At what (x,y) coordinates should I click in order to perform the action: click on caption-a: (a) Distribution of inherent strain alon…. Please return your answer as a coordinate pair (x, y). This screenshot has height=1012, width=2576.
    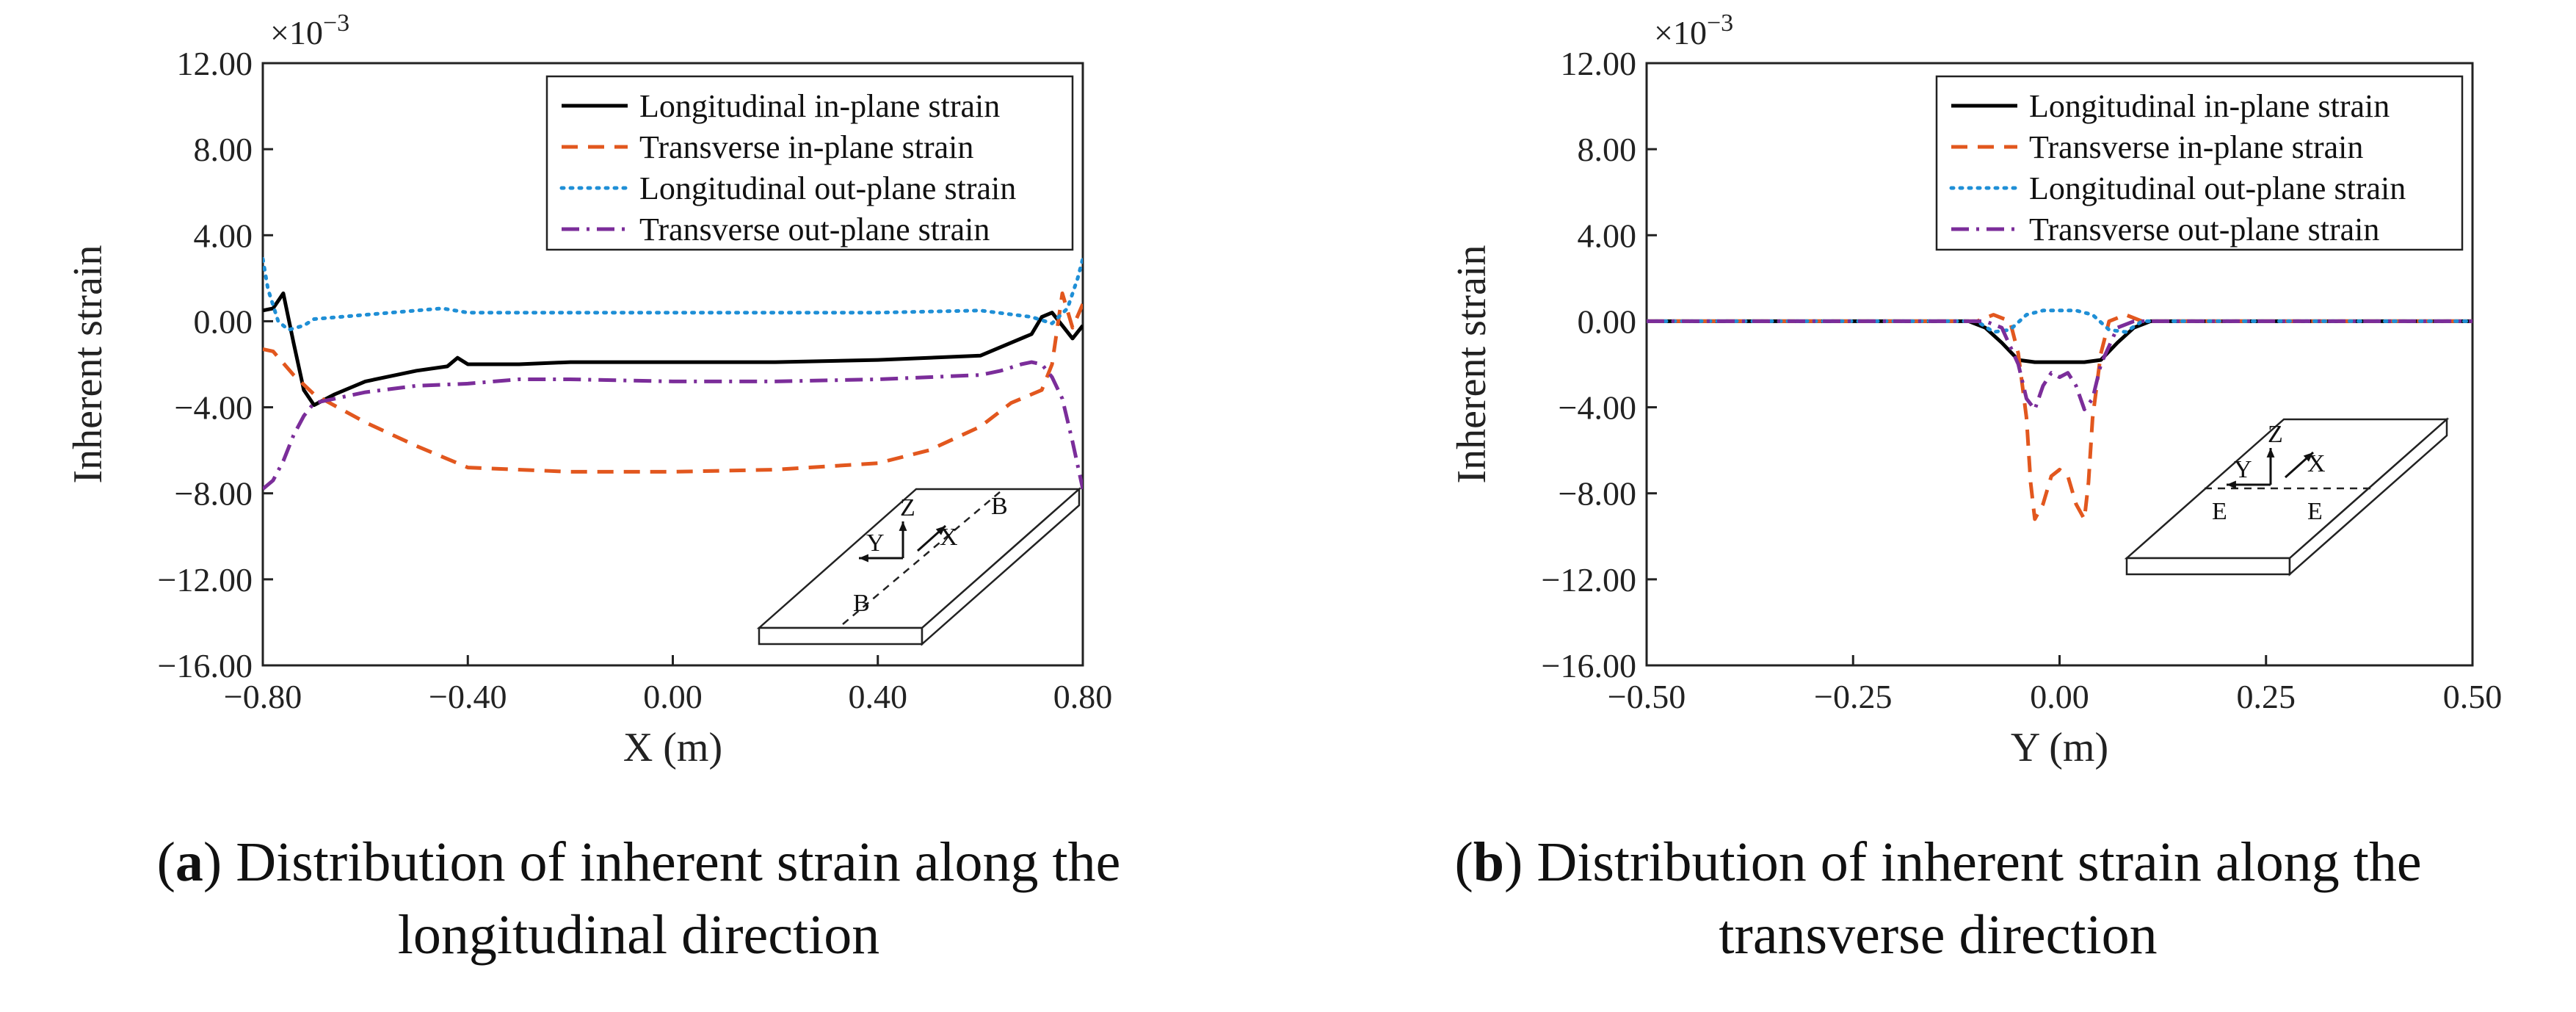
    Looking at the image, I should click on (639, 899).